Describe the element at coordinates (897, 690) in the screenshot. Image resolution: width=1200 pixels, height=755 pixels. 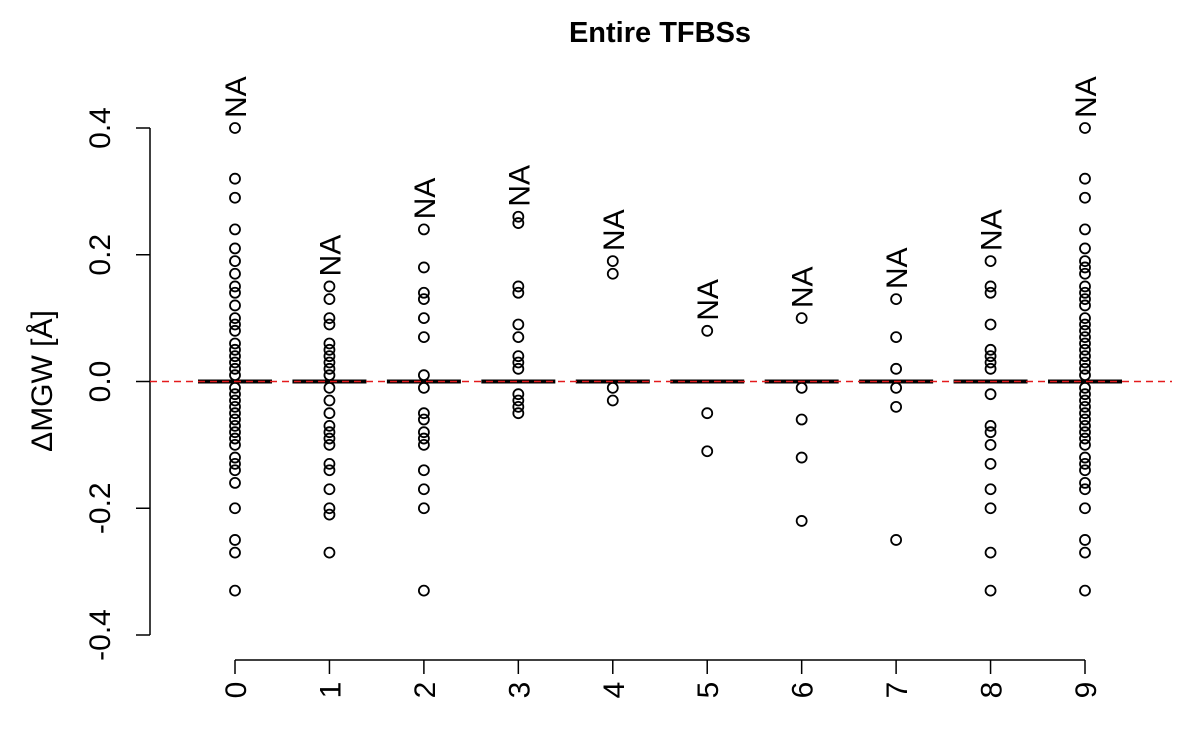
I see `x-tick-label: 7` at that location.